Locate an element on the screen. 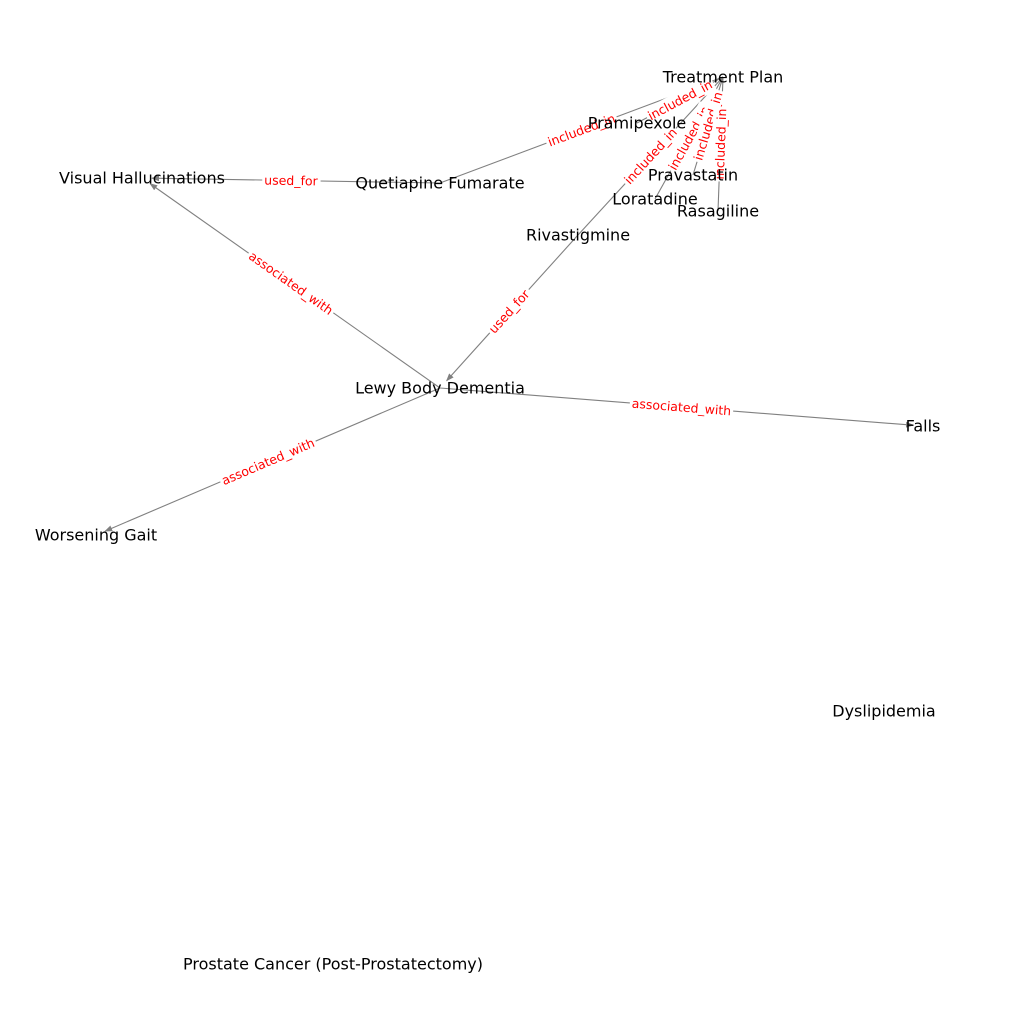 The height and width of the screenshot is (1019, 1019). node-lewy-body-dementia: Lewy Body Dementia is located at coordinates (440, 388).